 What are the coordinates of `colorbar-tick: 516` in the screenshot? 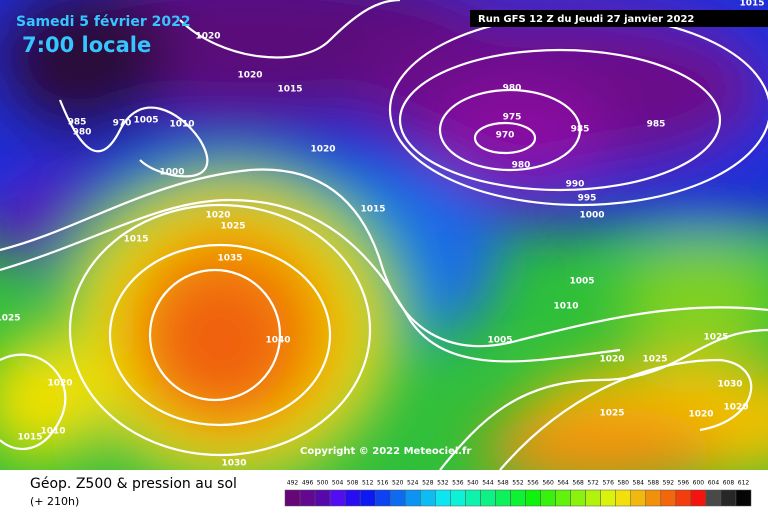 It's located at (383, 483).